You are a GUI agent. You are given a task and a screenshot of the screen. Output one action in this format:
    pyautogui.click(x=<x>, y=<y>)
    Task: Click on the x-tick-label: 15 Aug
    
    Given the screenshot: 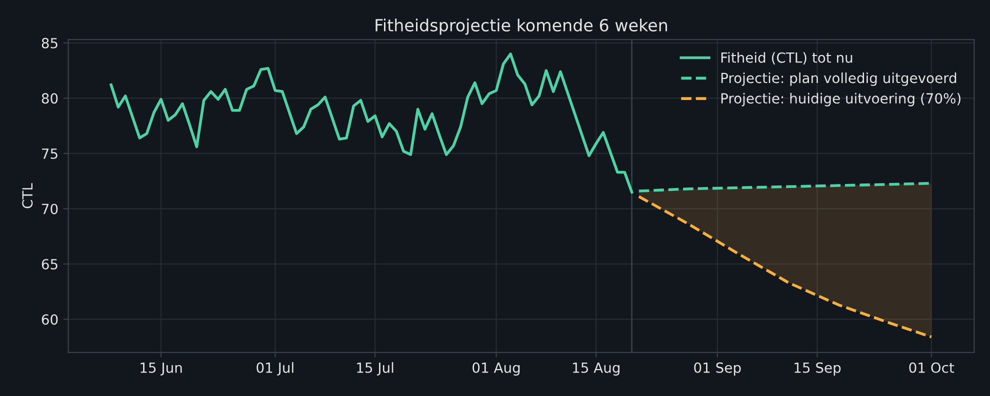 What is the action you would take?
    pyautogui.click(x=596, y=369)
    